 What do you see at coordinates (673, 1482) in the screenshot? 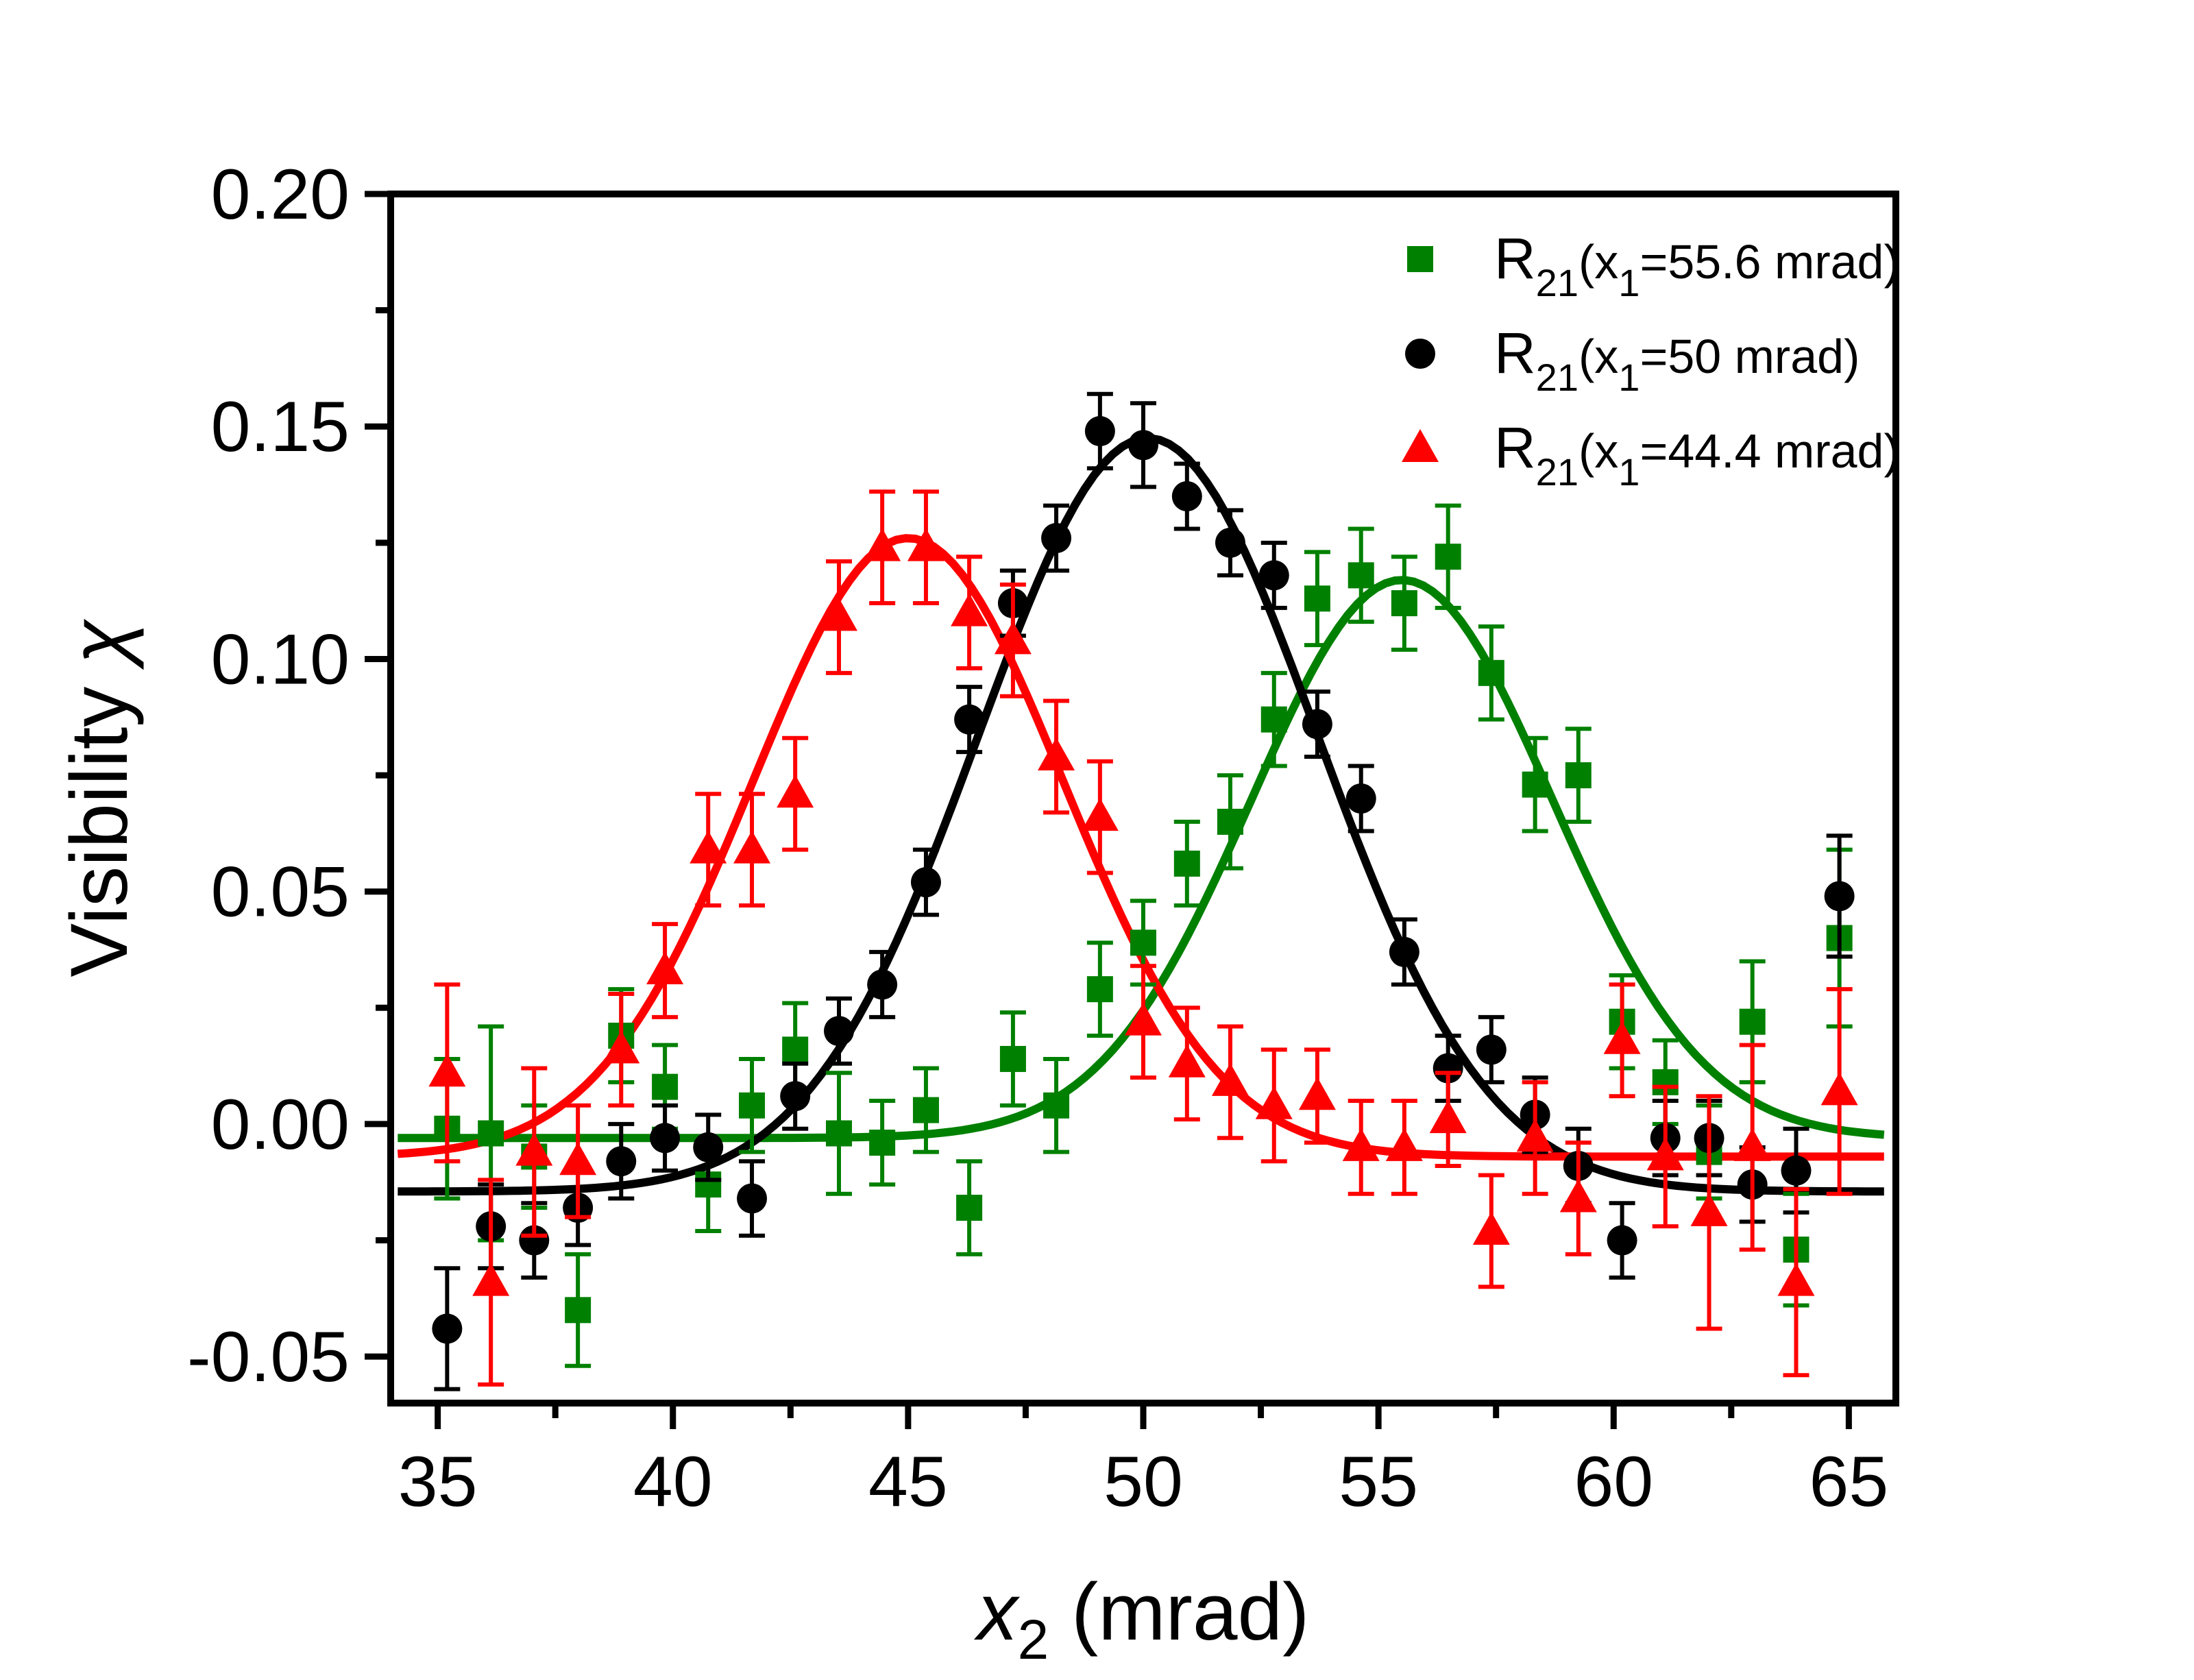
I see `x-tick-label: 40` at bounding box center [673, 1482].